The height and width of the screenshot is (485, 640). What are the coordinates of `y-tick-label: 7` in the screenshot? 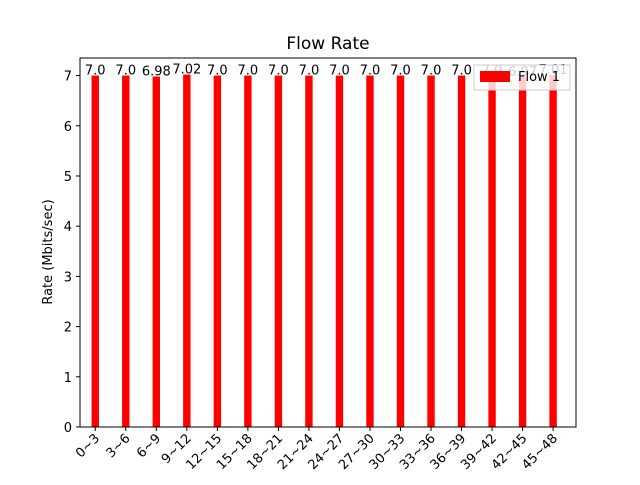 It's located at (68, 77).